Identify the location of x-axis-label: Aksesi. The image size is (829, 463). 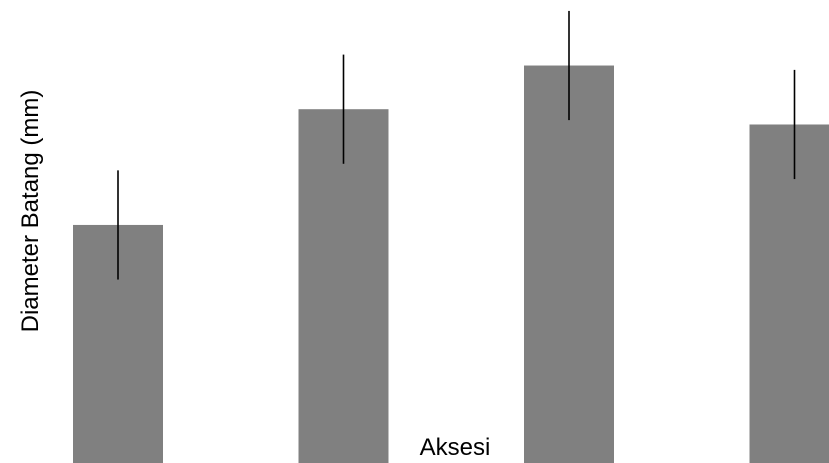
(455, 447).